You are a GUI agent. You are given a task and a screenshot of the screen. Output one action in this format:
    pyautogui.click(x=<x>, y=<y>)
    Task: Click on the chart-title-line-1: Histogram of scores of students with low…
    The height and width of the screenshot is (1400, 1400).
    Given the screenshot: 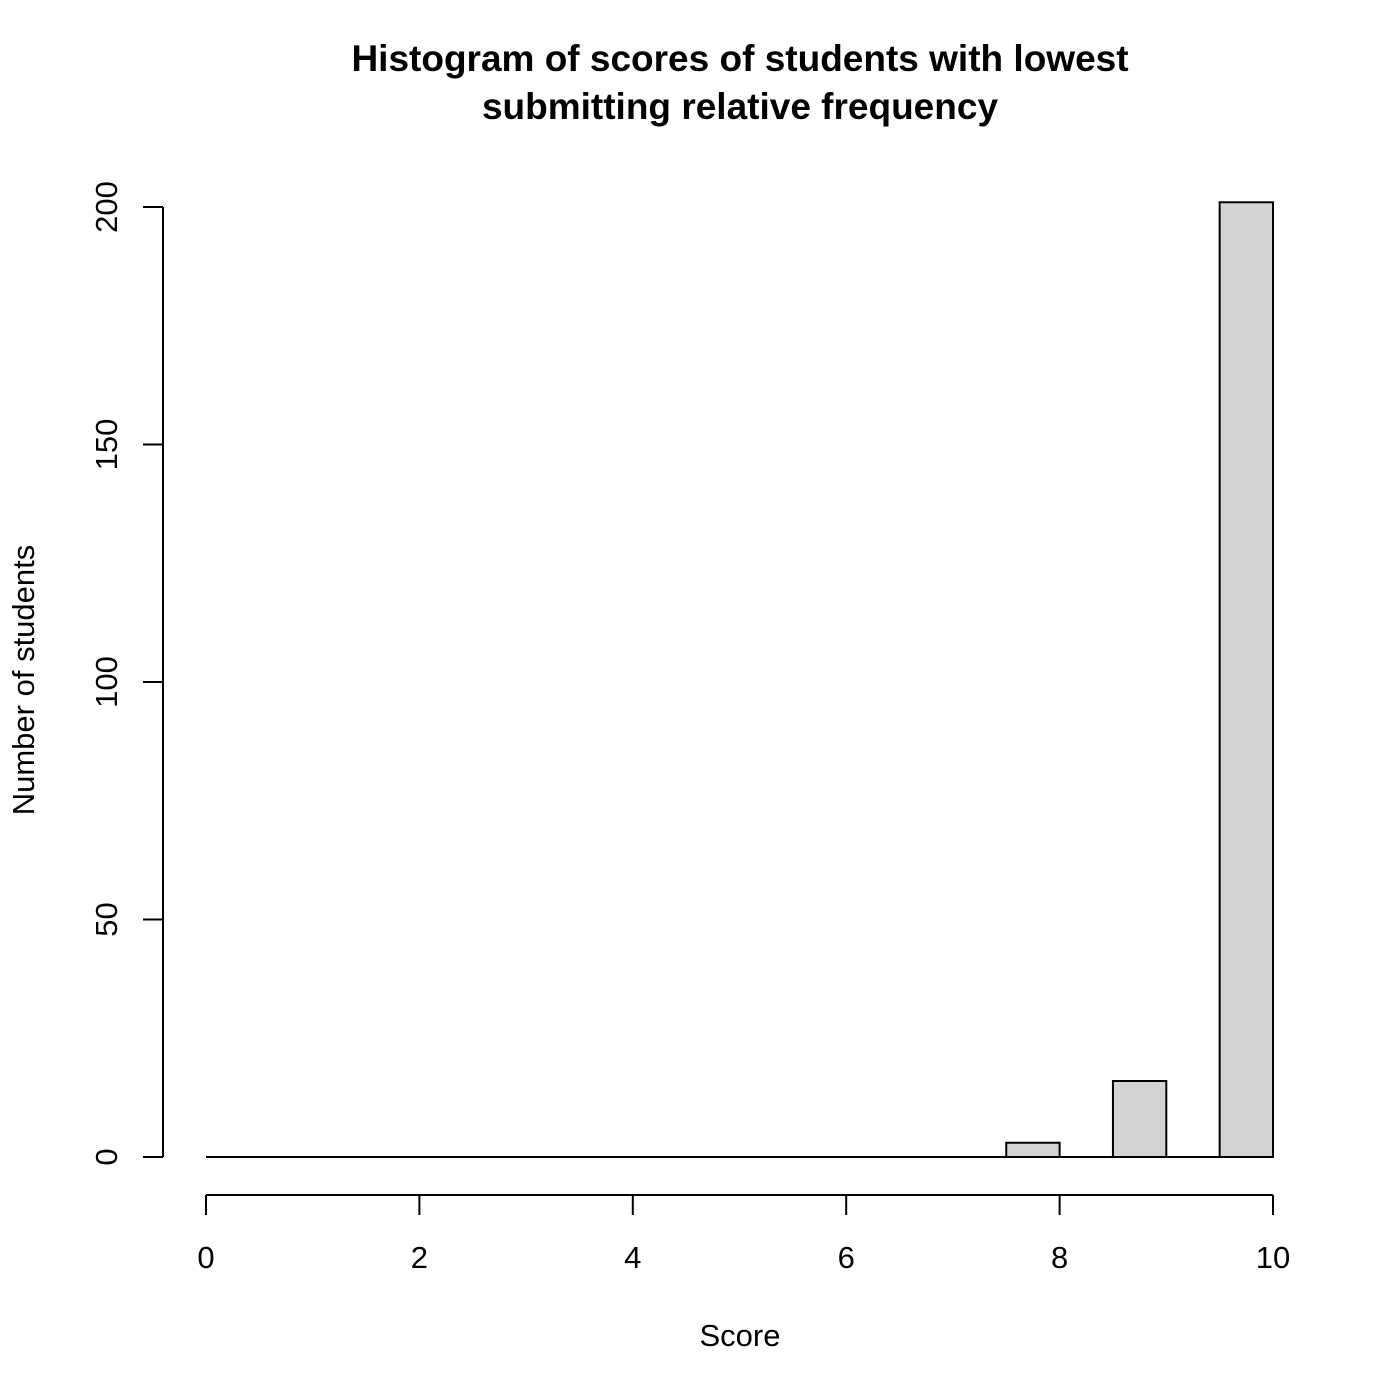 What is the action you would take?
    pyautogui.click(x=740, y=58)
    